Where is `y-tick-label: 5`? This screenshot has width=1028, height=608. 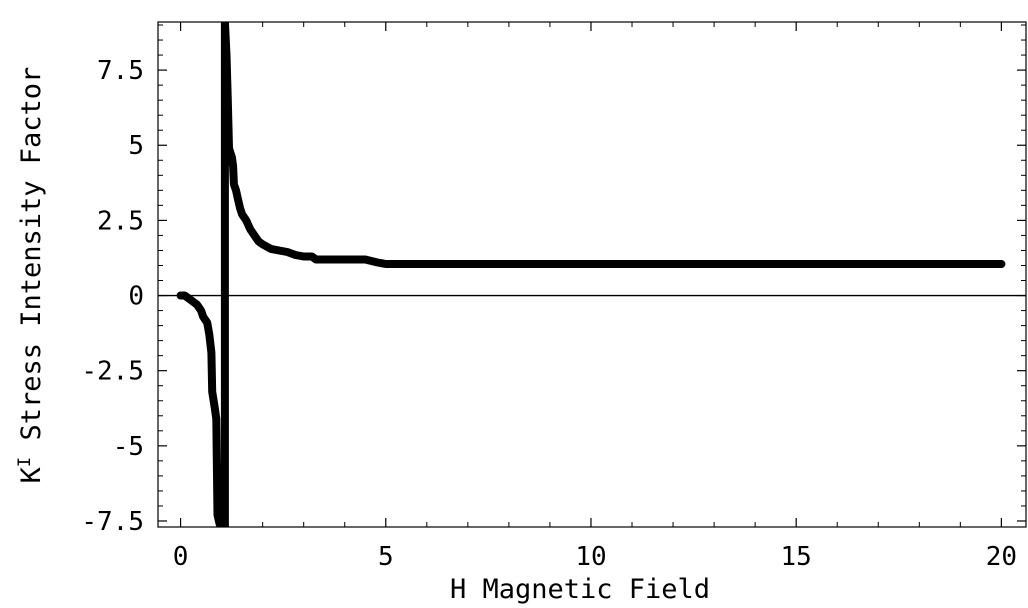 y-tick-label: 5 is located at coordinates (136, 146).